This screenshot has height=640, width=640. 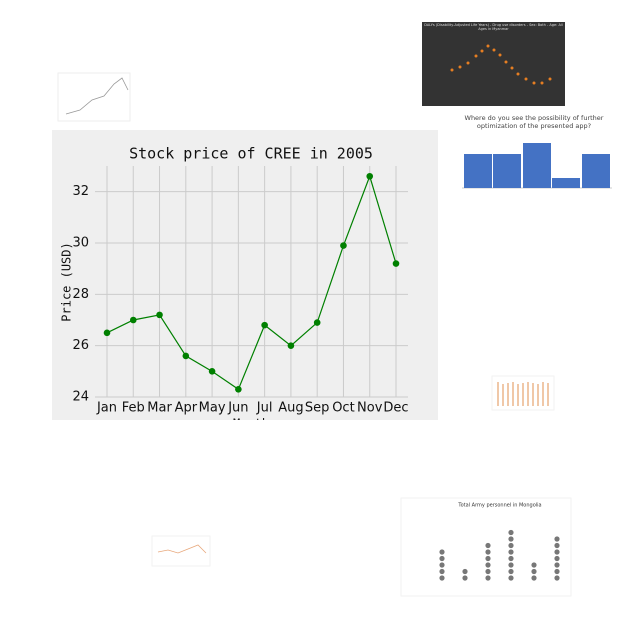 What do you see at coordinates (395, 408) in the screenshot?
I see `x-tick-label: Dec` at bounding box center [395, 408].